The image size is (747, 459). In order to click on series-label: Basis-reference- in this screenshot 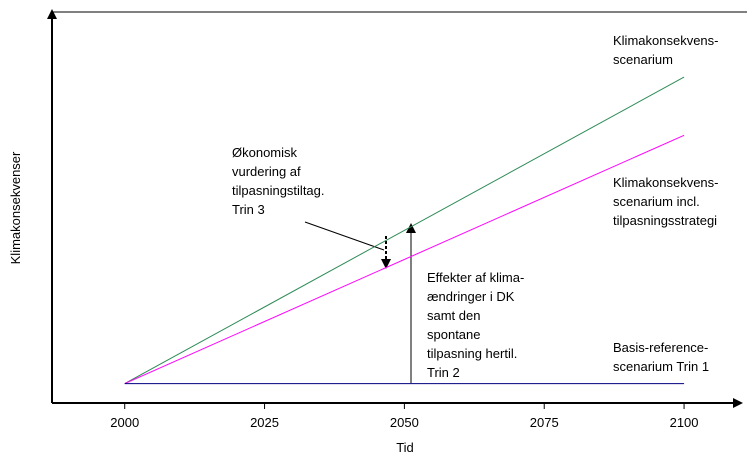, I will do `click(660, 347)`.